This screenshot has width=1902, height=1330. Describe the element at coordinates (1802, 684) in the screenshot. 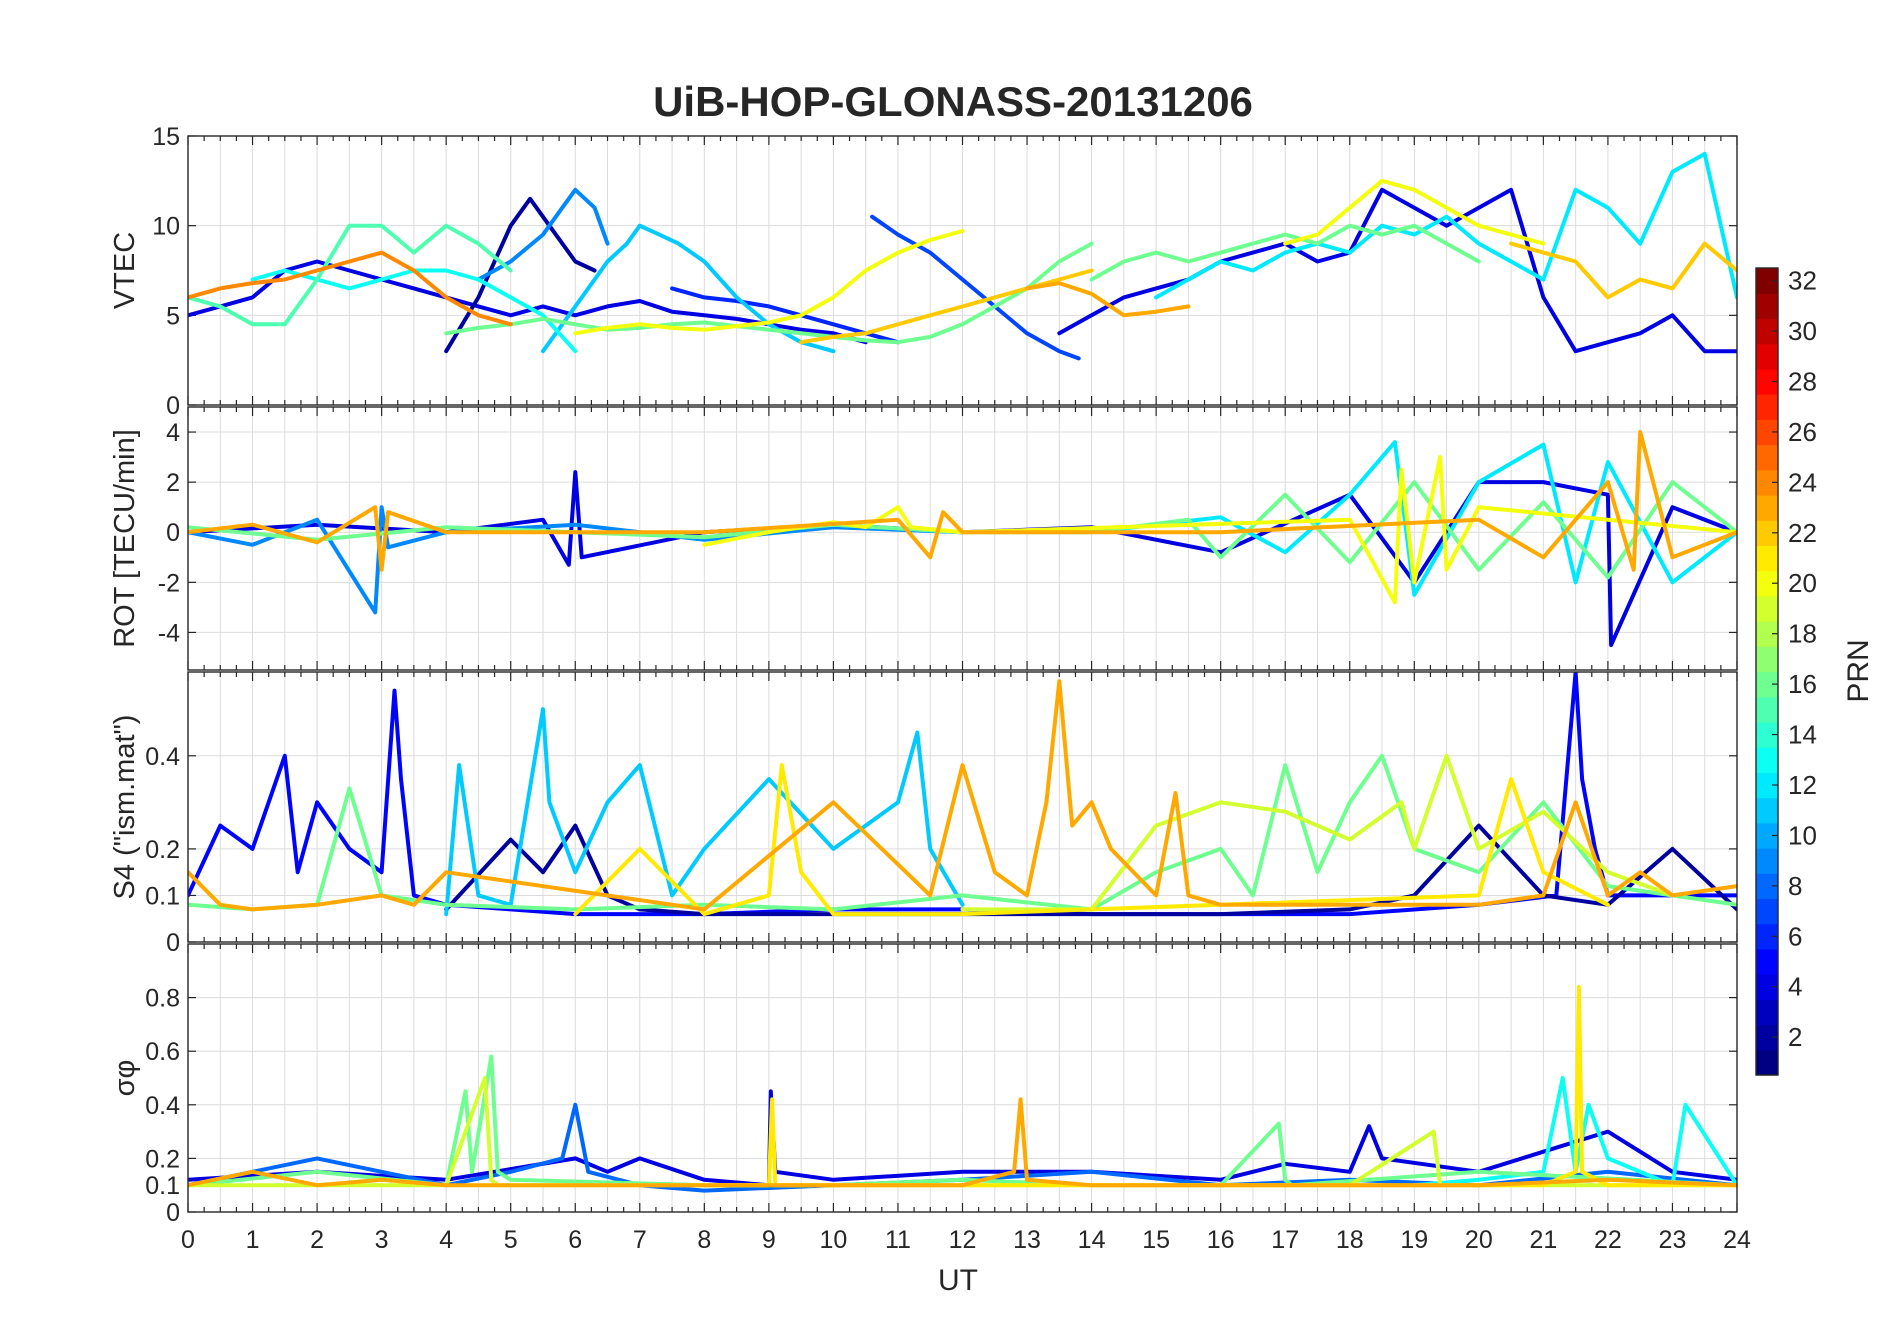

I see `colorbar-tick-label: 16` at that location.